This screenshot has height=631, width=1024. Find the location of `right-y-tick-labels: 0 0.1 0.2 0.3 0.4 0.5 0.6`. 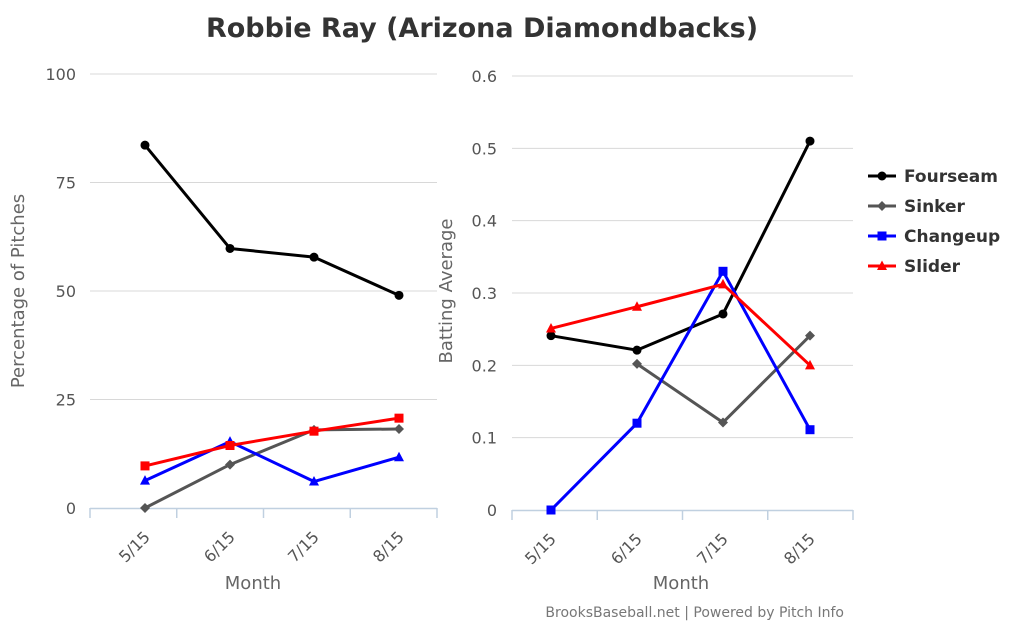

right-y-tick-labels: 0 0.1 0.2 0.3 0.4 0.5 0.6 is located at coordinates (484, 293).